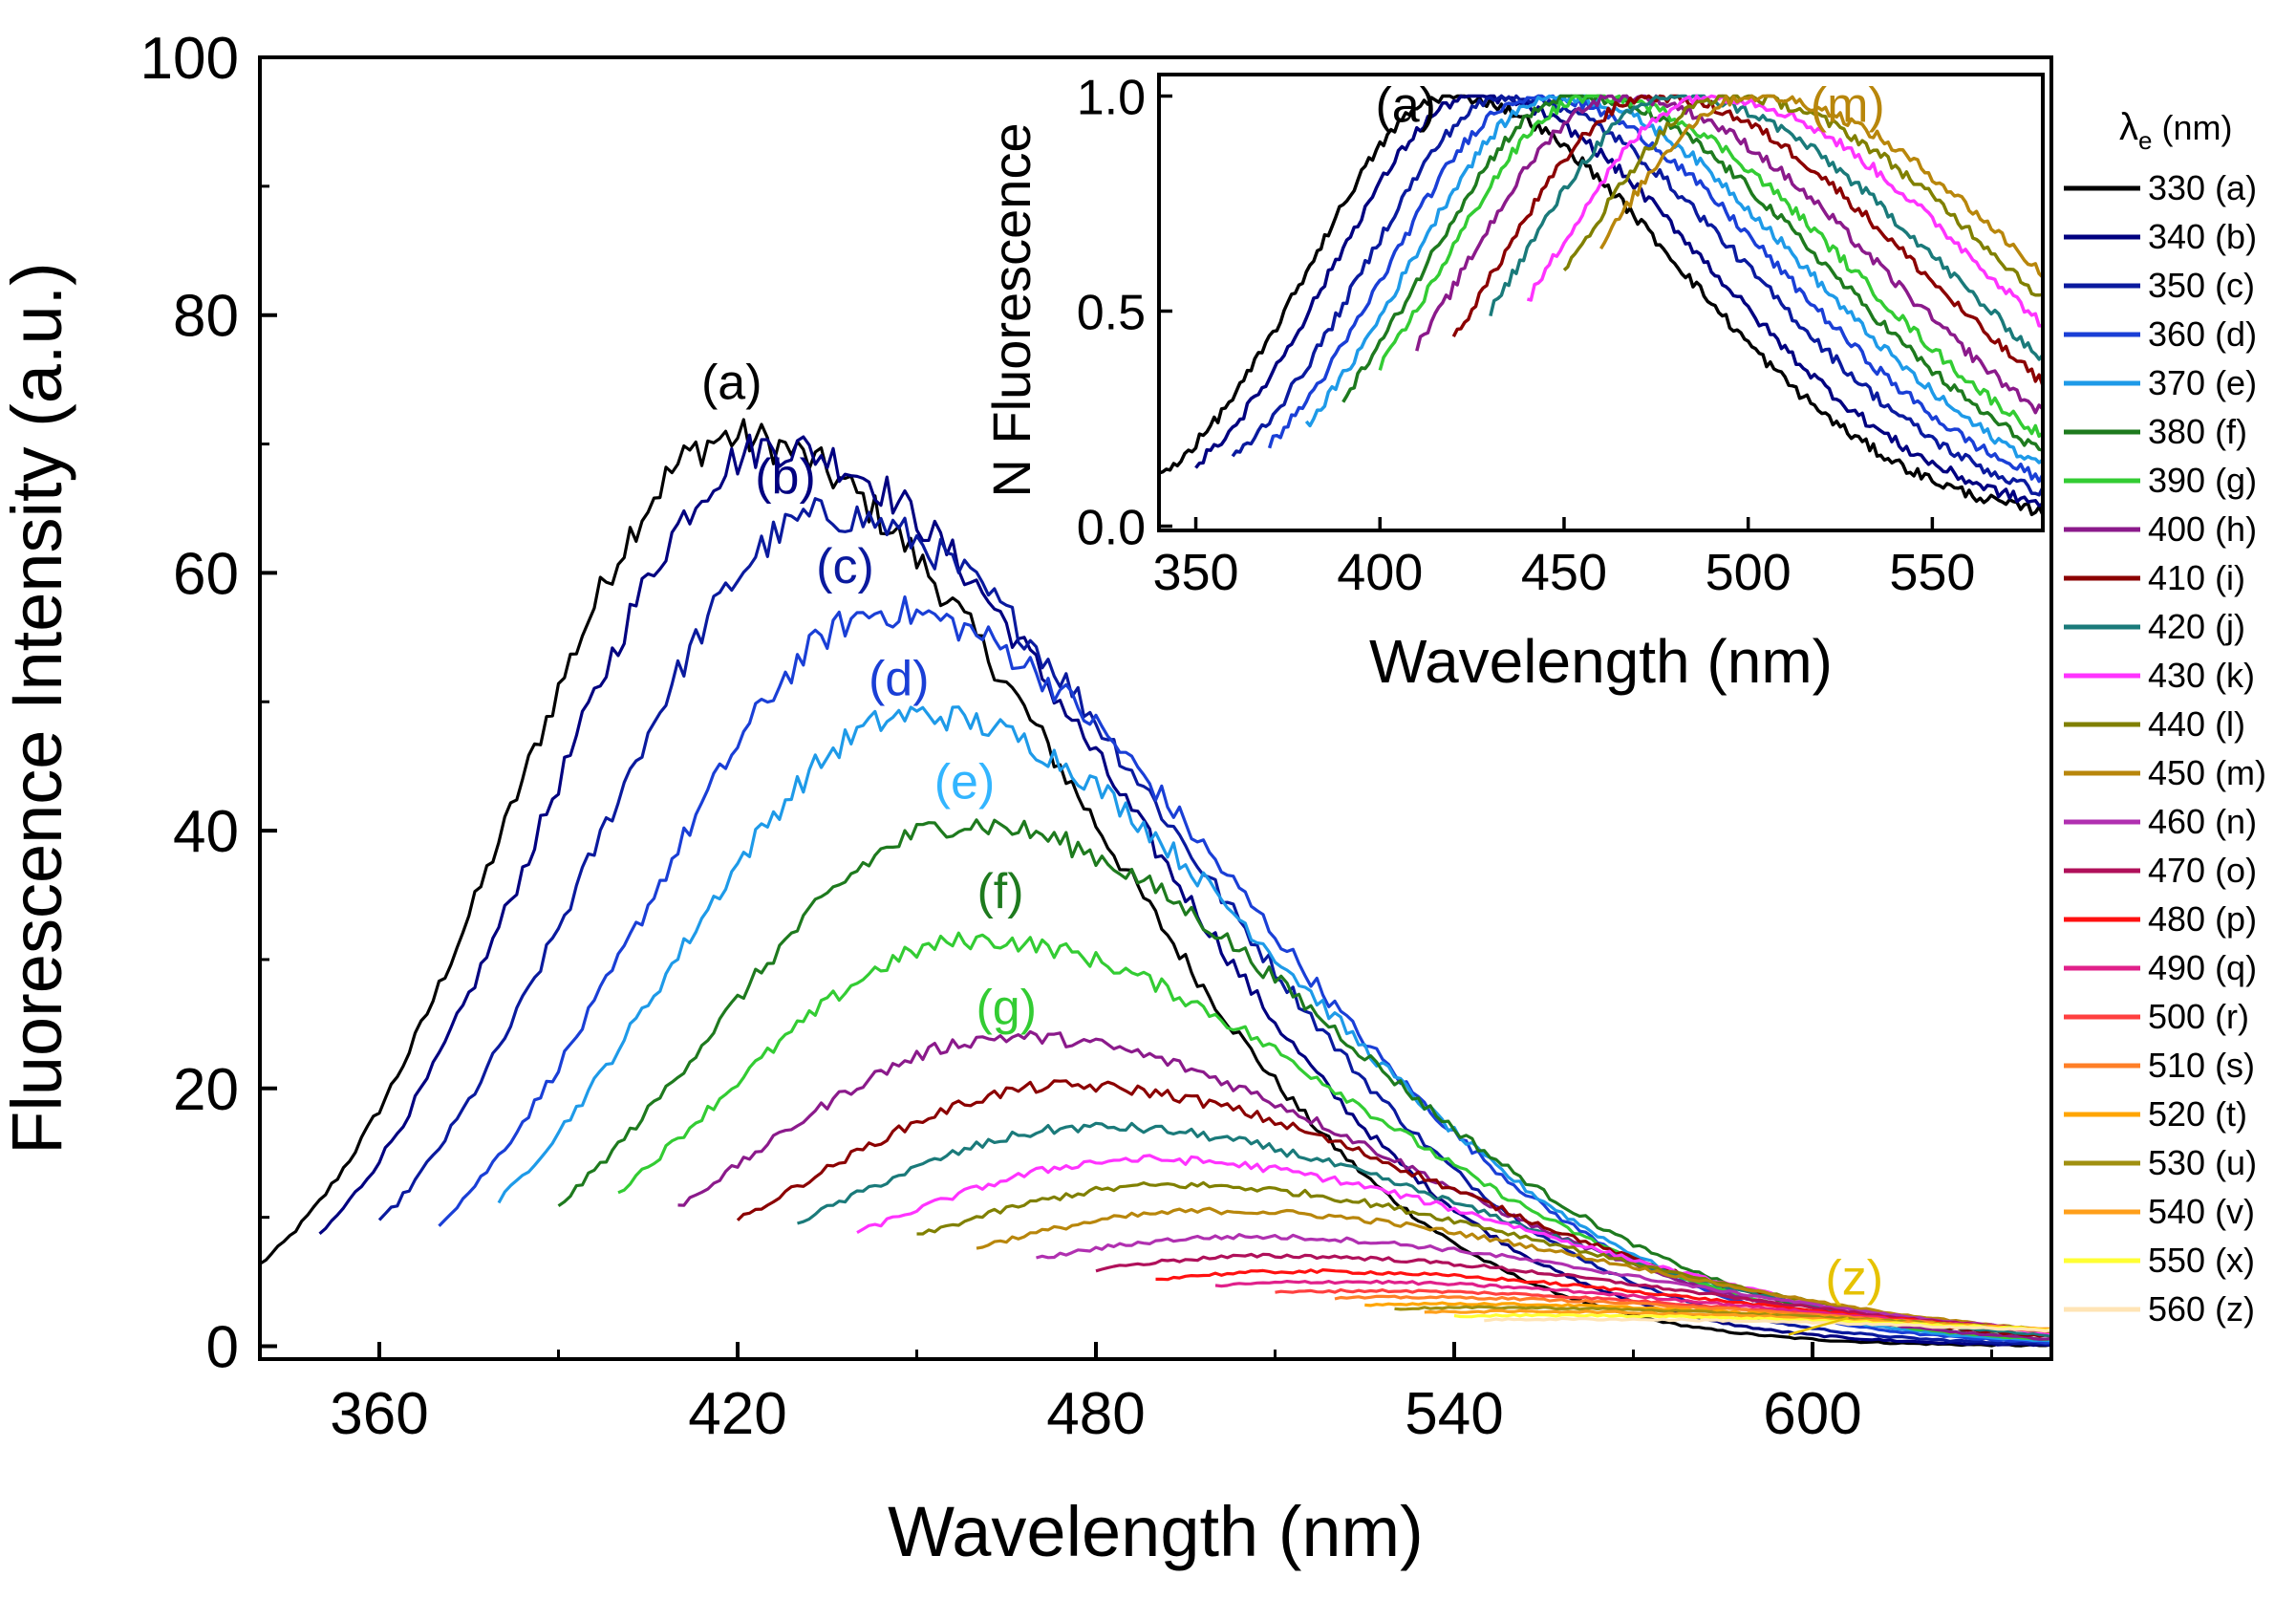 Image resolution: width=2296 pixels, height=1599 pixels. Describe the element at coordinates (2196, 724) in the screenshot. I see `legend-label: 440 (l)` at that location.